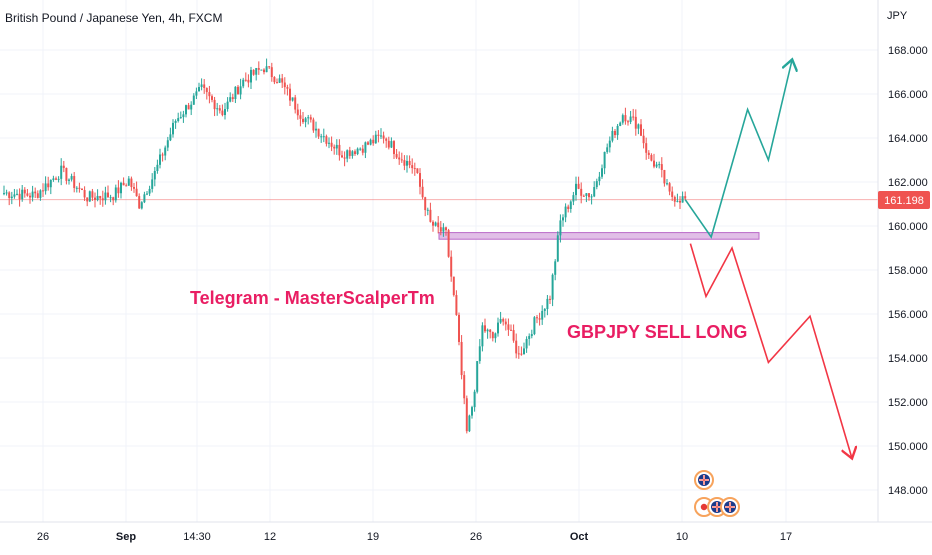 Image resolution: width=932 pixels, height=555 pixels. What do you see at coordinates (43, 537) in the screenshot?
I see `time-tick-label: 26` at bounding box center [43, 537].